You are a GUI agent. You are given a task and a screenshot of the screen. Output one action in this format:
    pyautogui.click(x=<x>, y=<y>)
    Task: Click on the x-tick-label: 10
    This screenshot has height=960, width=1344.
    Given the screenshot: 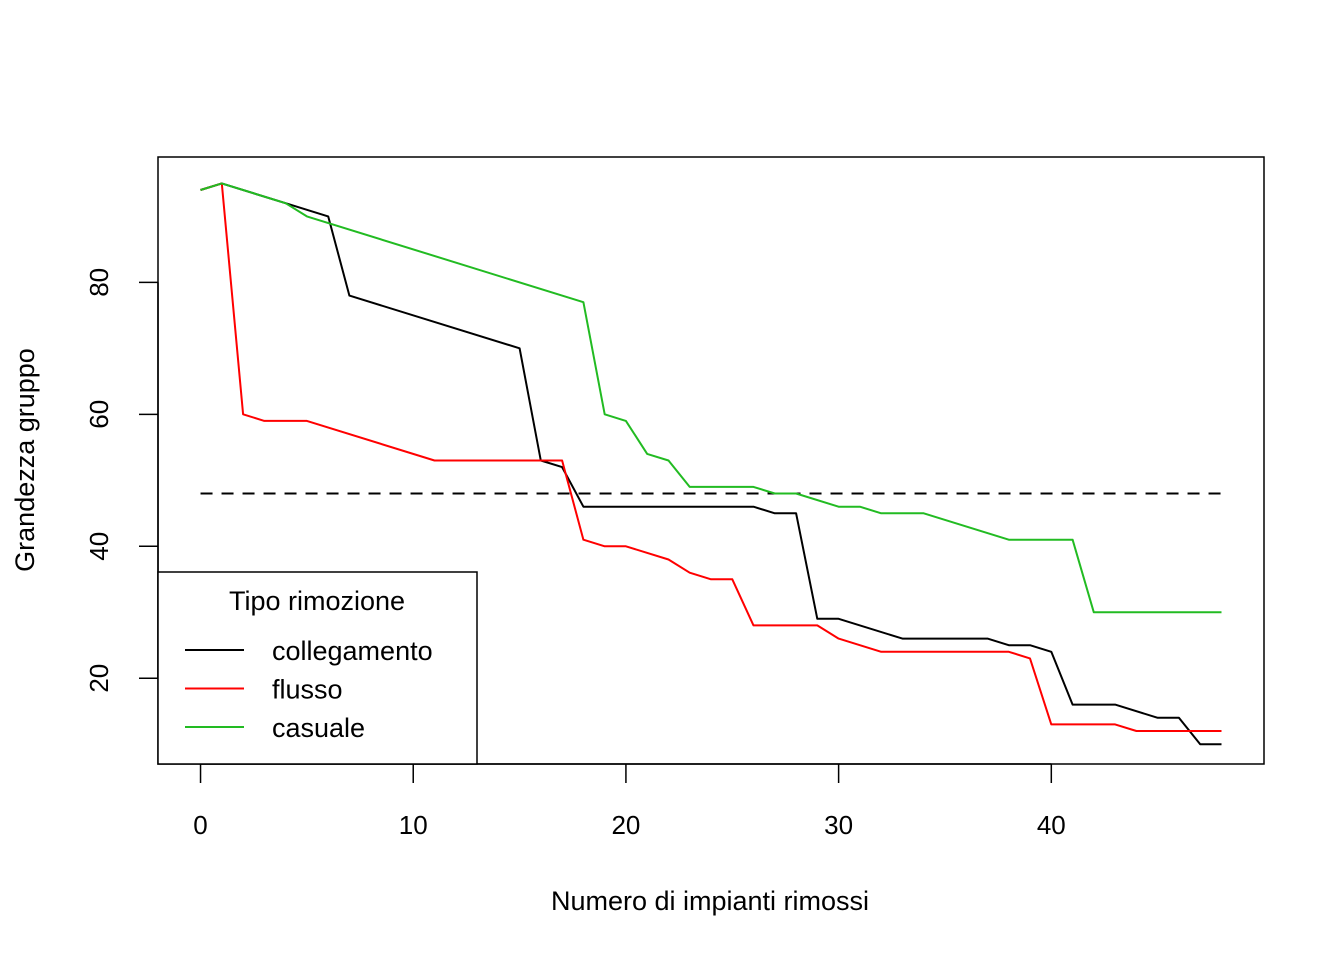 What is the action you would take?
    pyautogui.click(x=413, y=825)
    